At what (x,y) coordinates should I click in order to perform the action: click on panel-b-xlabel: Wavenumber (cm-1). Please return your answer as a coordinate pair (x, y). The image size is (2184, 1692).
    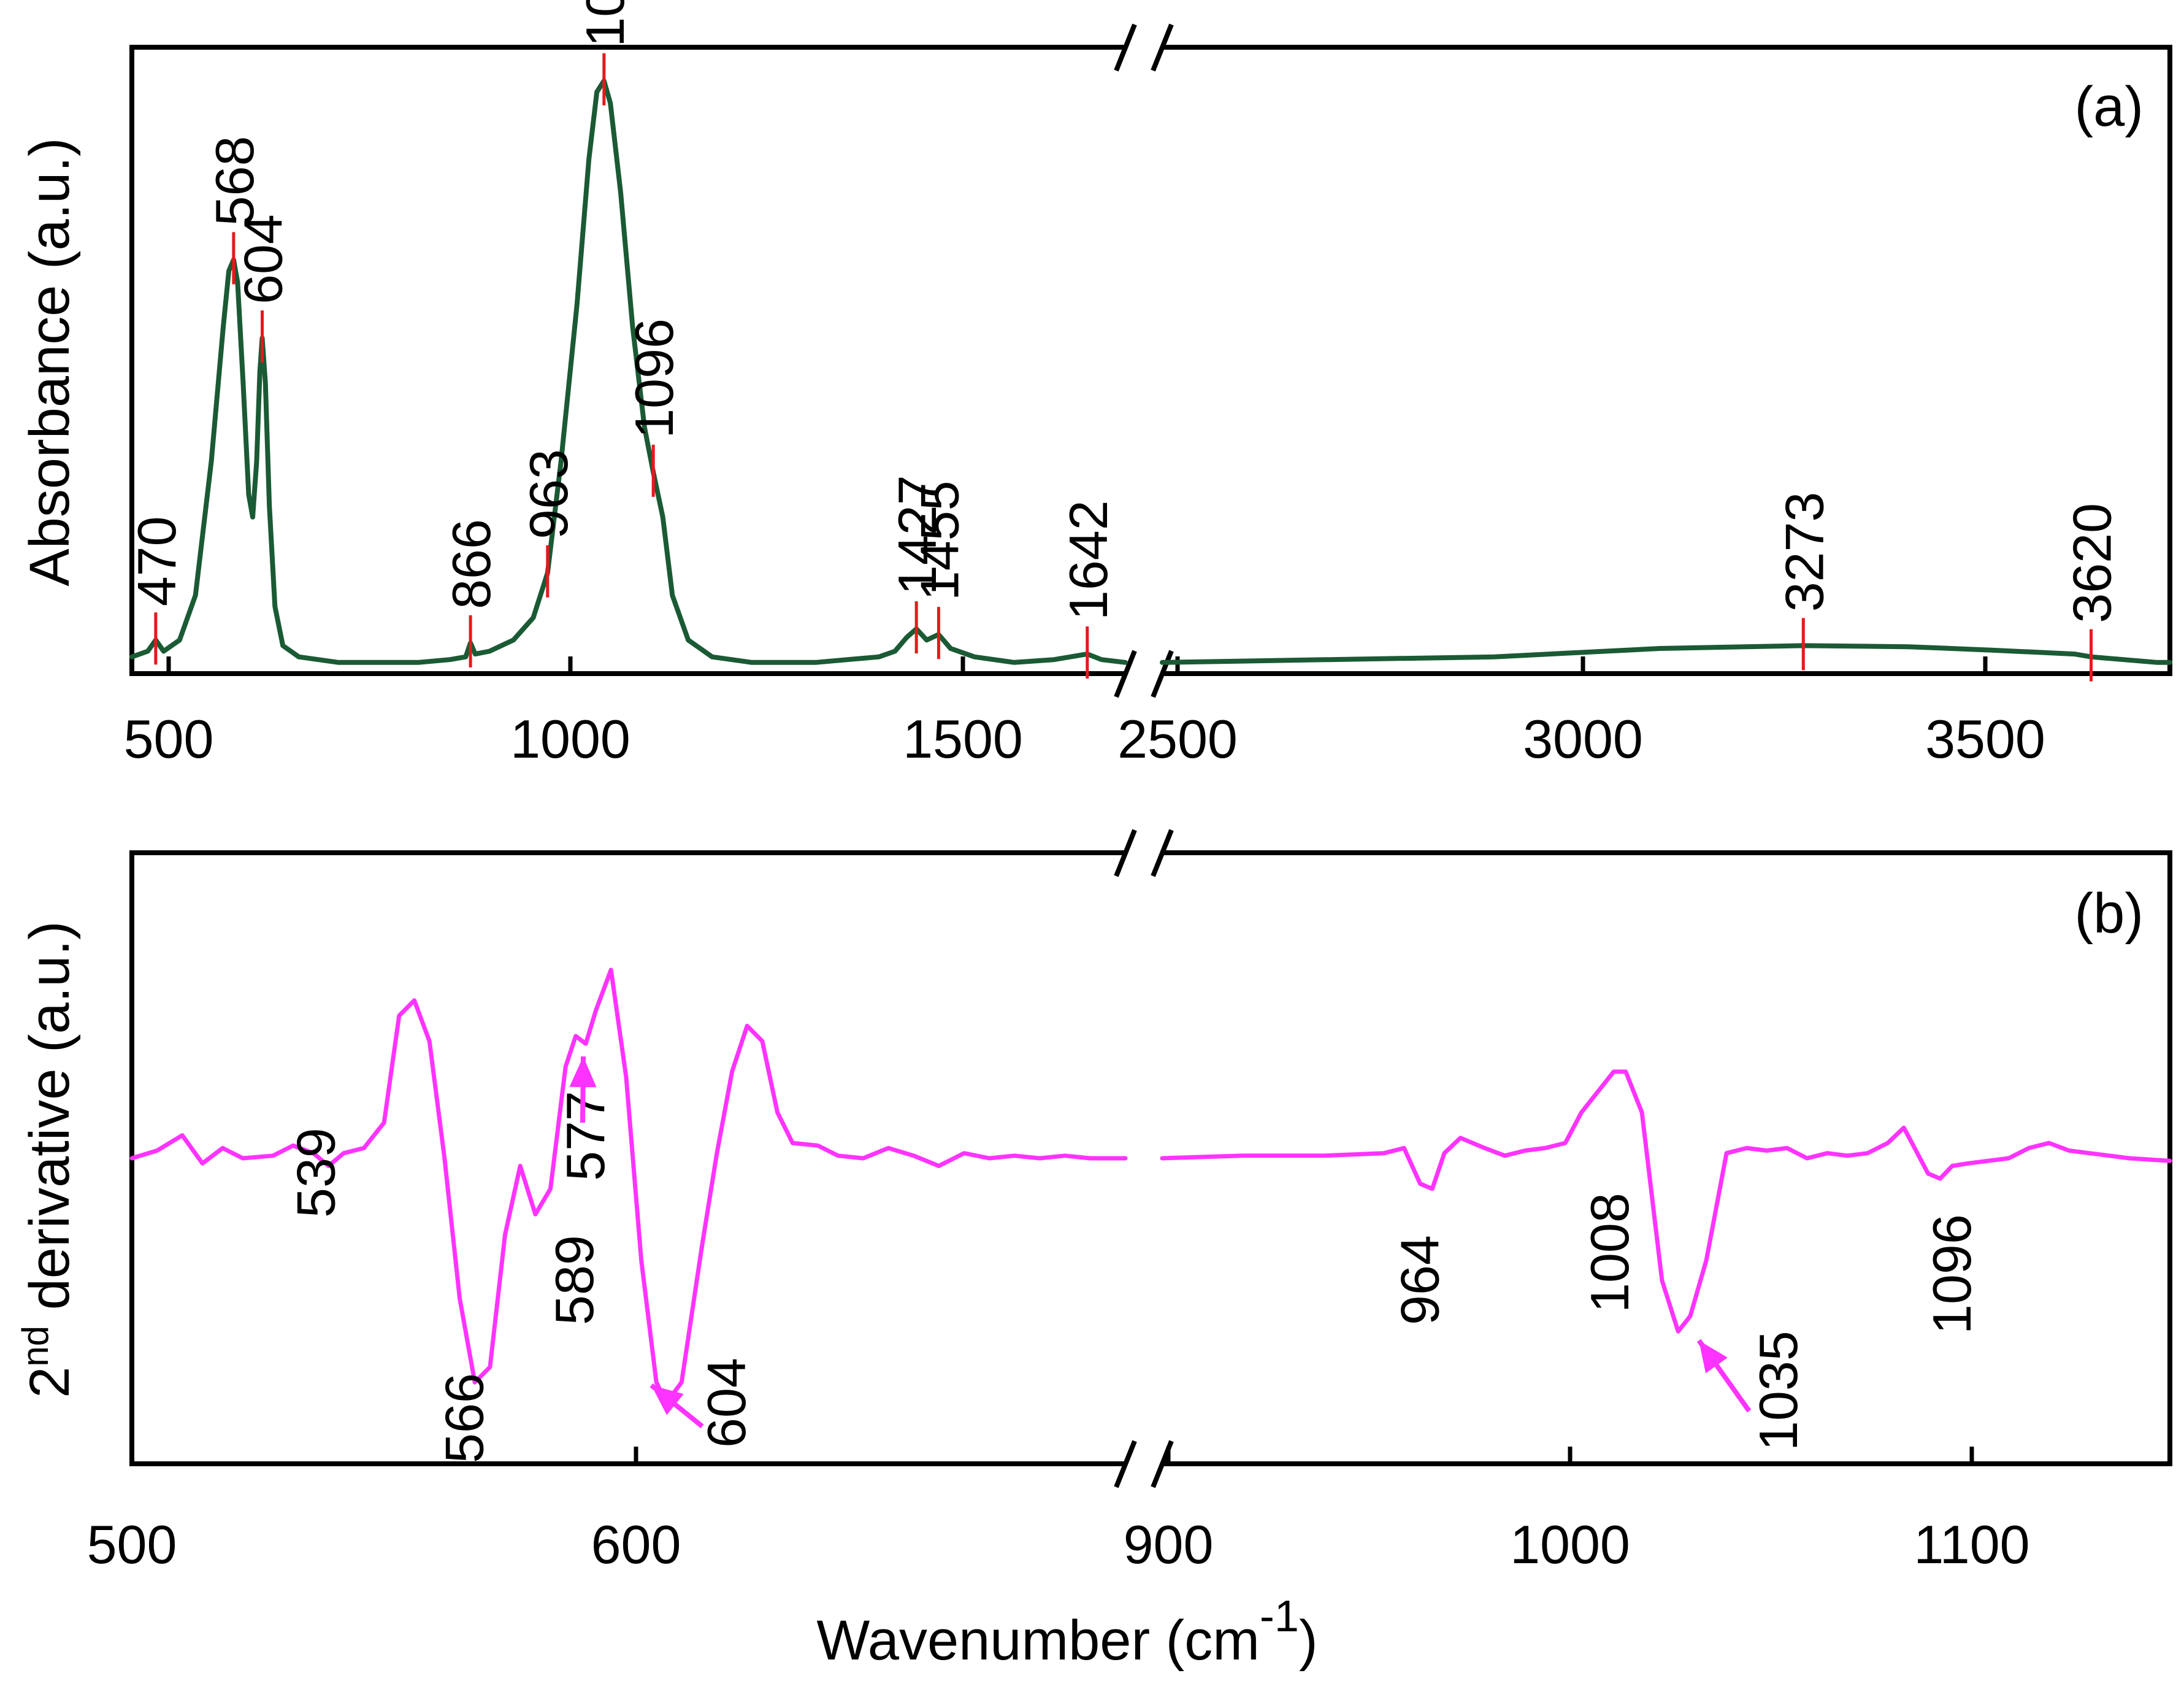
    Looking at the image, I should click on (1066, 1632).